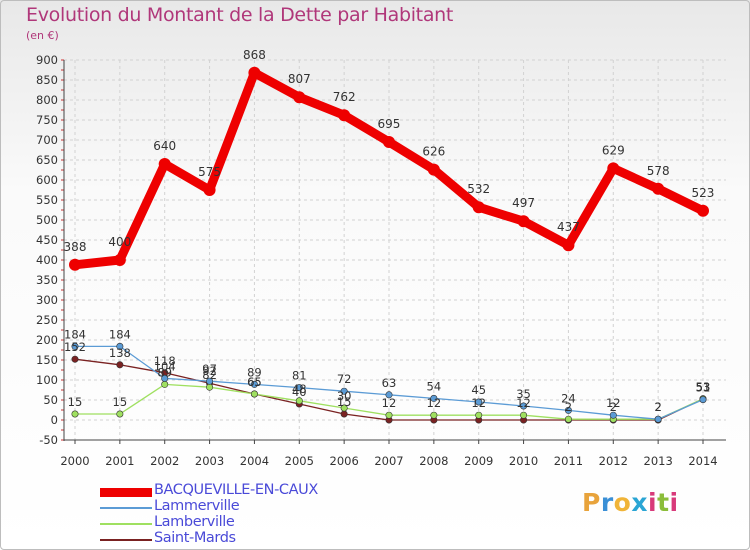 The height and width of the screenshot is (550, 750). What do you see at coordinates (344, 379) in the screenshot?
I see `data-label: 72` at bounding box center [344, 379].